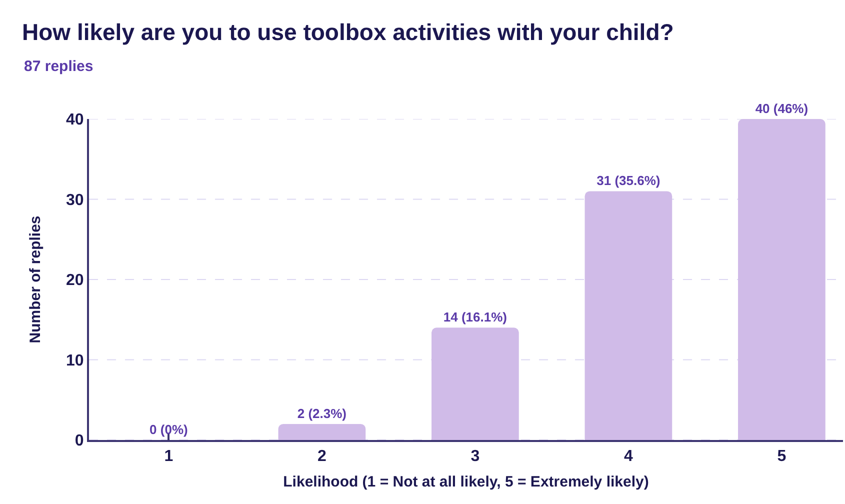  I want to click on chart-title: How likely are you to use toolbox activities with your child?, so click(348, 32).